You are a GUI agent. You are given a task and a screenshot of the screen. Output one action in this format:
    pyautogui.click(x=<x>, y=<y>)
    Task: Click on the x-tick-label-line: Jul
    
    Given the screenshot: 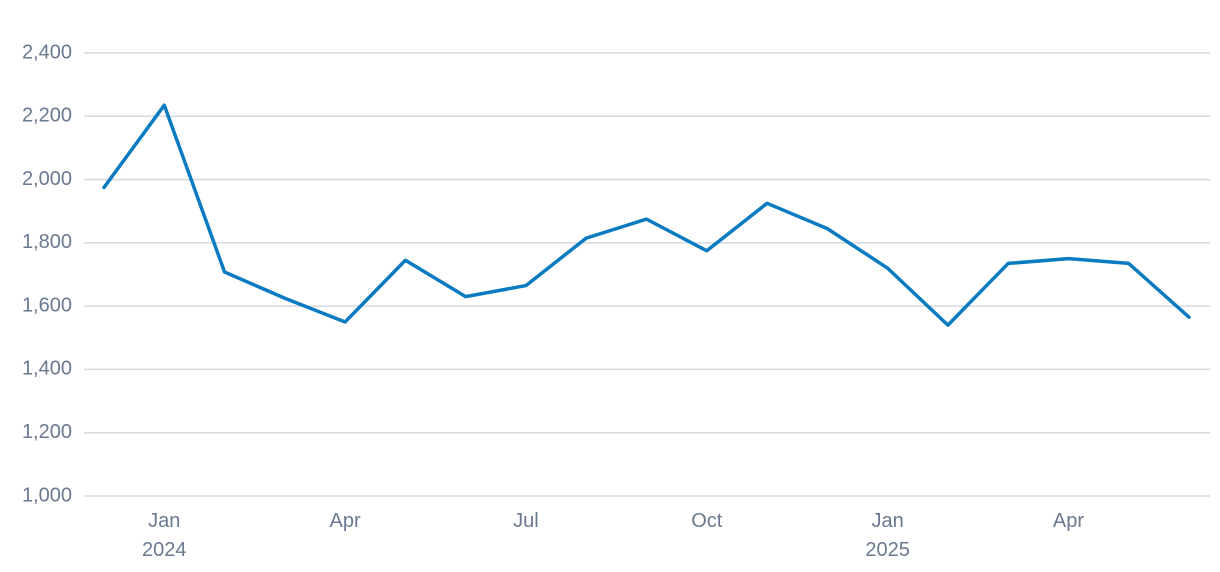 What is the action you would take?
    pyautogui.click(x=526, y=521)
    